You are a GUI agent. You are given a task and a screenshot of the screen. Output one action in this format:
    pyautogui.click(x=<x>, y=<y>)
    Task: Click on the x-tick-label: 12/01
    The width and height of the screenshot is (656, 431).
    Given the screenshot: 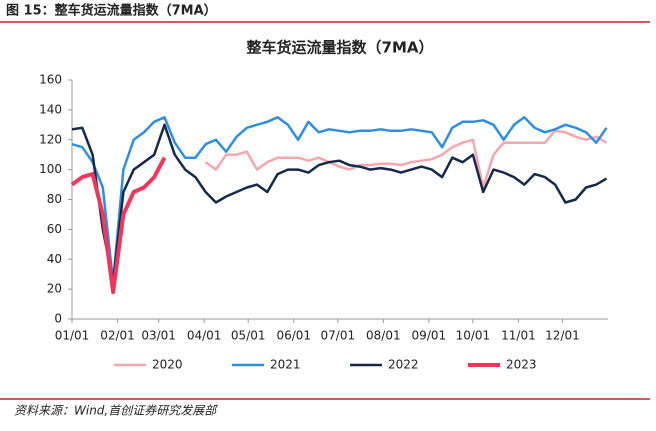 What is the action you would take?
    pyautogui.click(x=562, y=336)
    